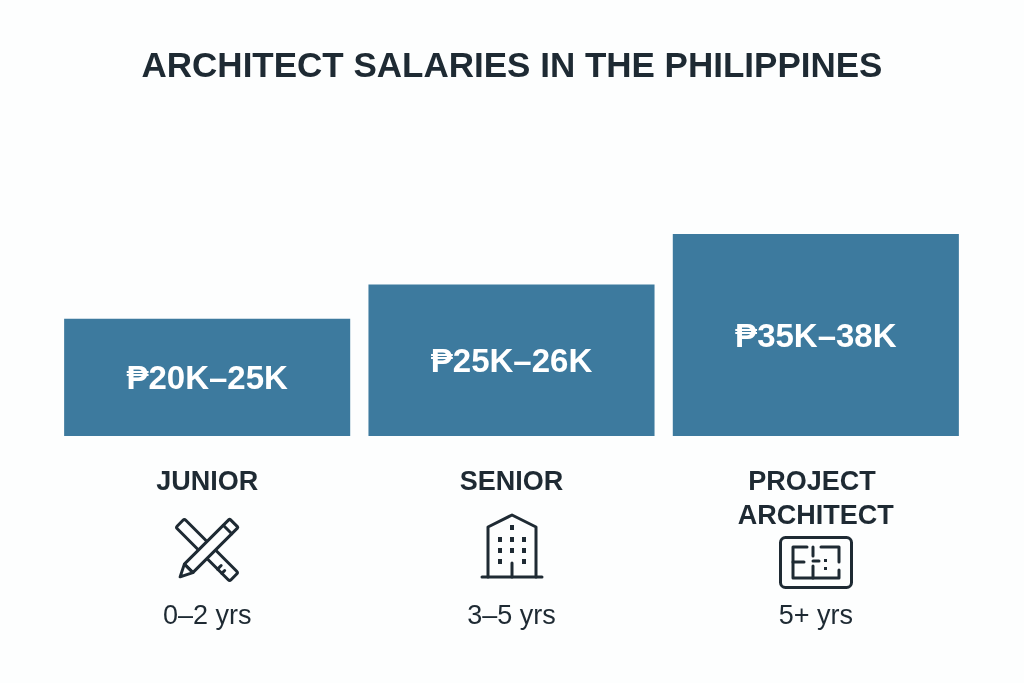 The height and width of the screenshot is (683, 1024). I want to click on annotation: ₱20K–25K, so click(207, 377).